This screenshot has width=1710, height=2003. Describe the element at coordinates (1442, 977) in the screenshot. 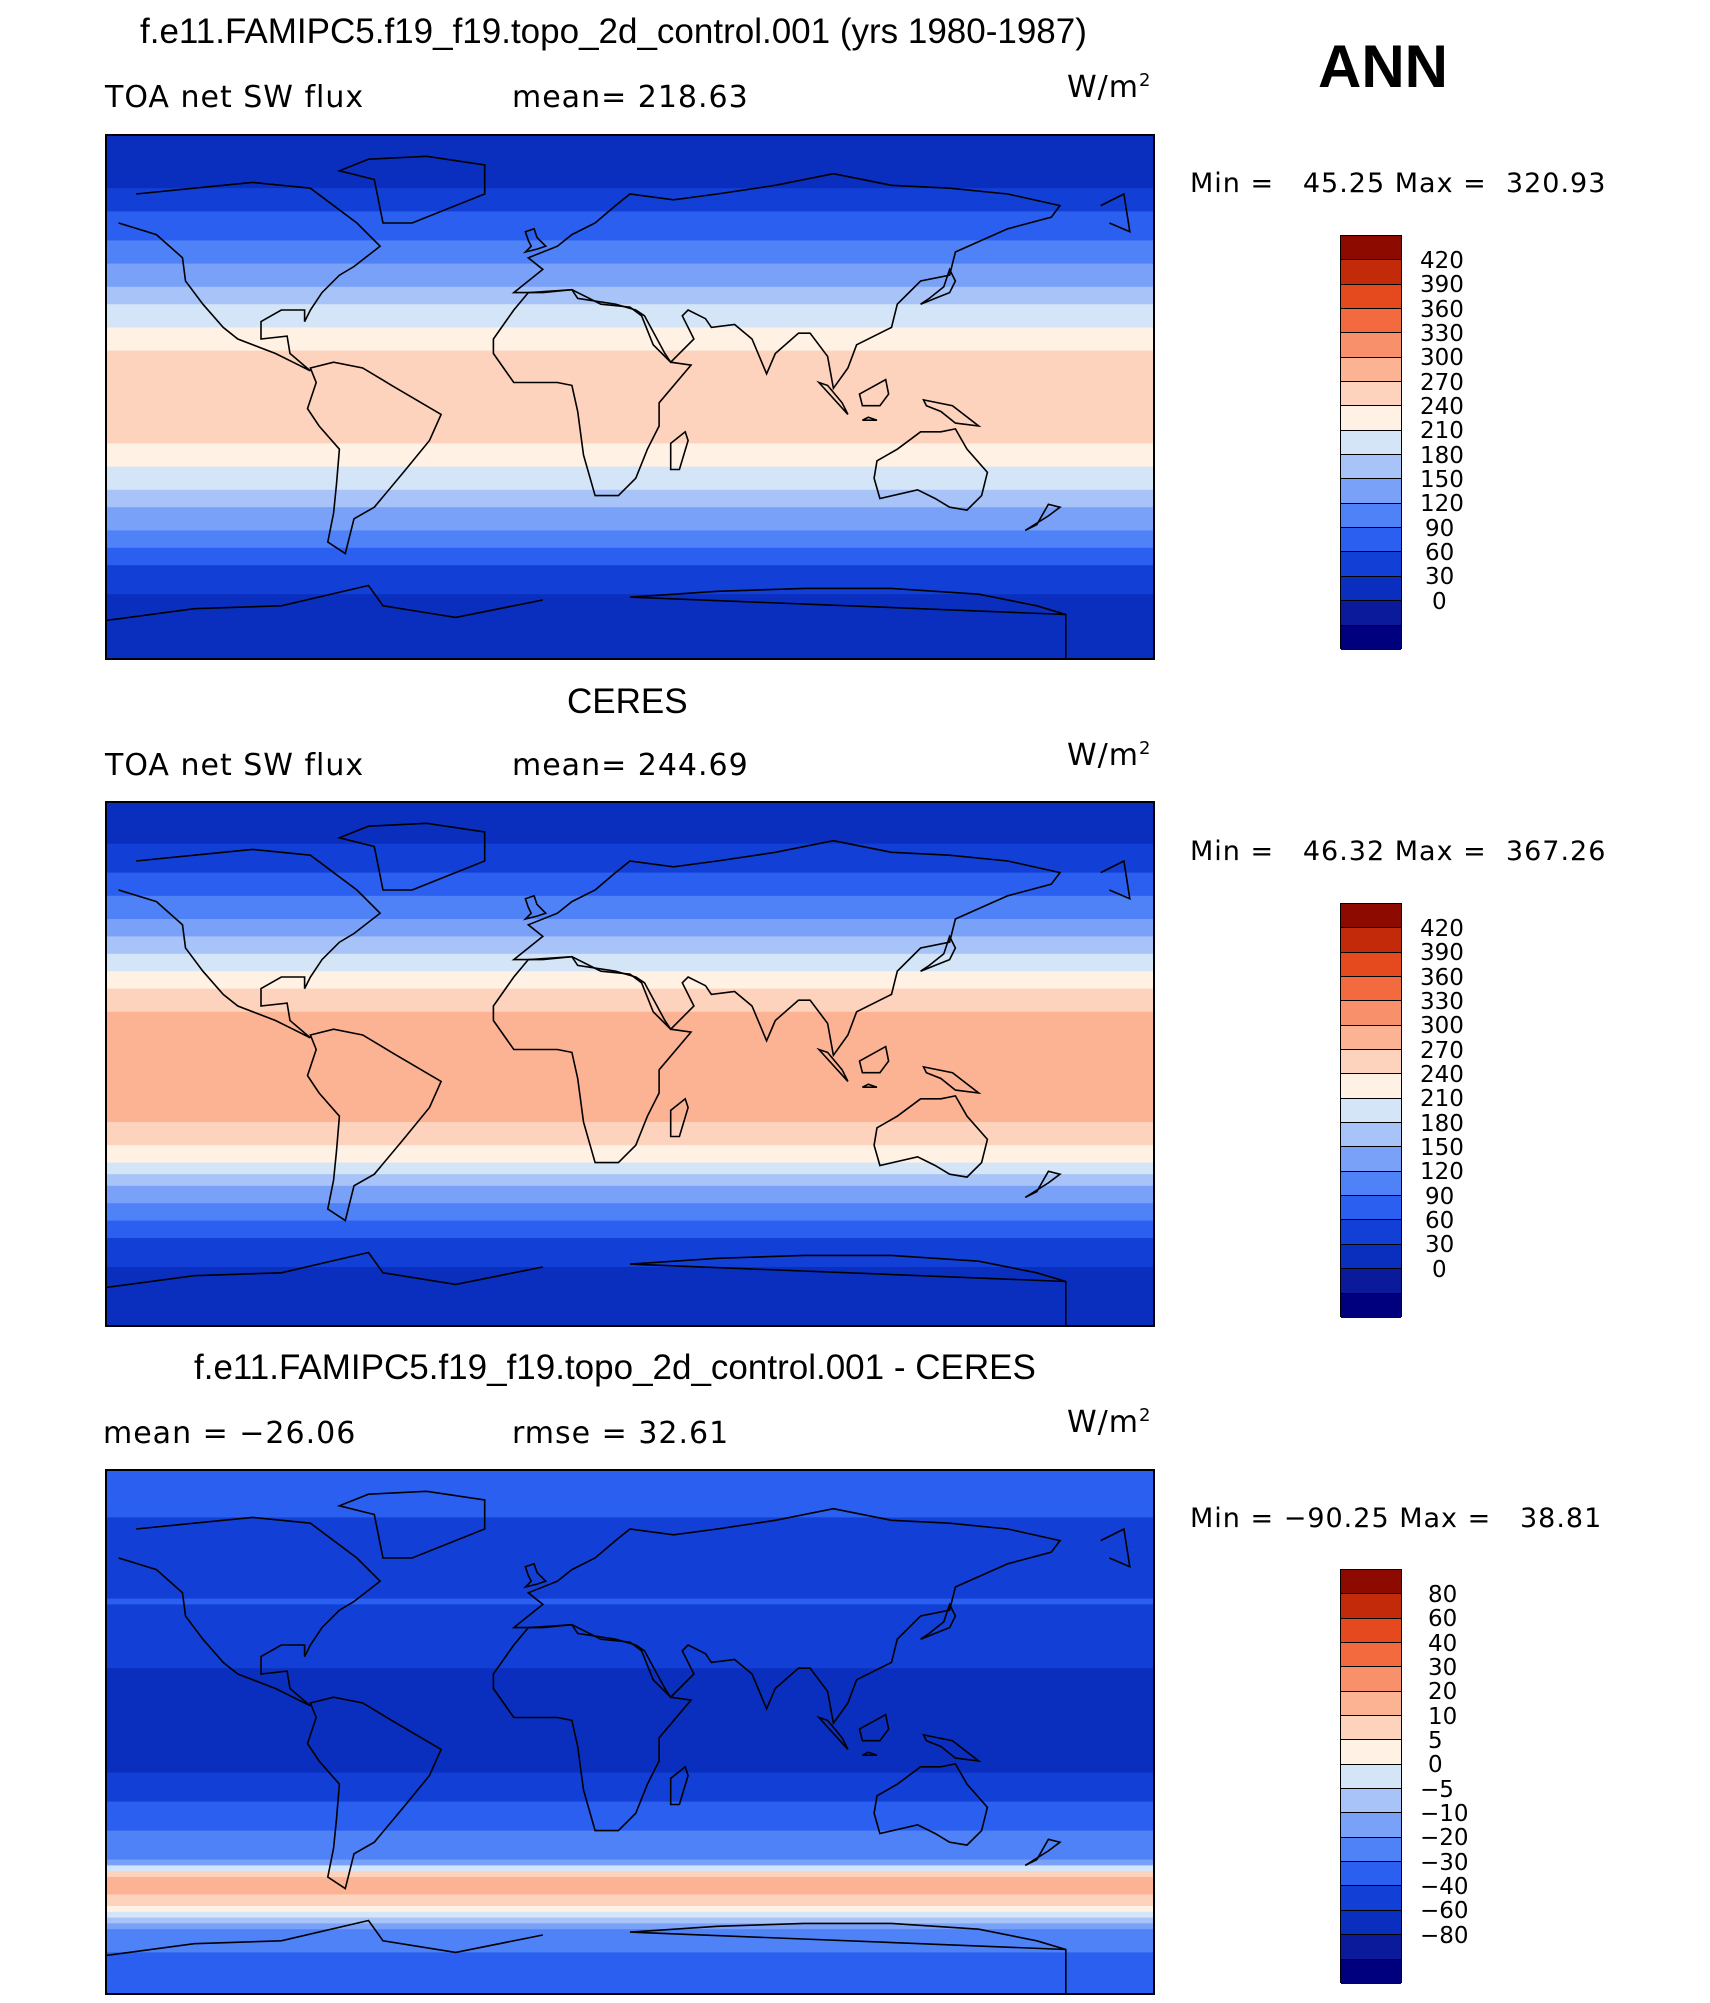

I see `colorbar-tick-label: 360` at that location.